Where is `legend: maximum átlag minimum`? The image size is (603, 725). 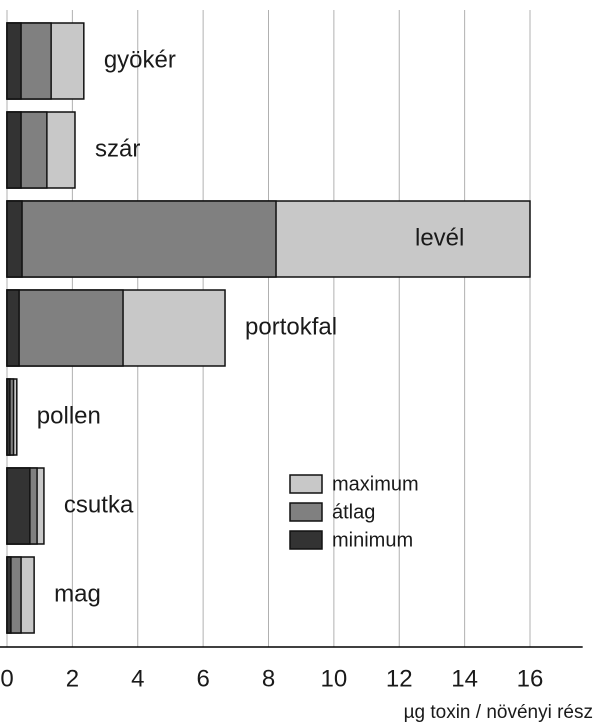
legend: maximum átlag minimum is located at coordinates (354, 512).